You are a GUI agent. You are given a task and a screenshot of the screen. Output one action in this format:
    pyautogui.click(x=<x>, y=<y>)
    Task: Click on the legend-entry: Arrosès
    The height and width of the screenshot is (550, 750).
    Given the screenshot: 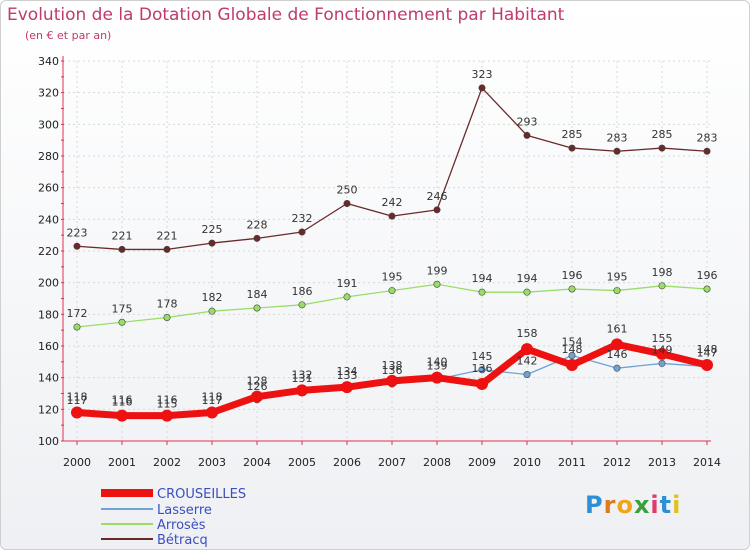 What is the action you would take?
    pyautogui.click(x=181, y=525)
    